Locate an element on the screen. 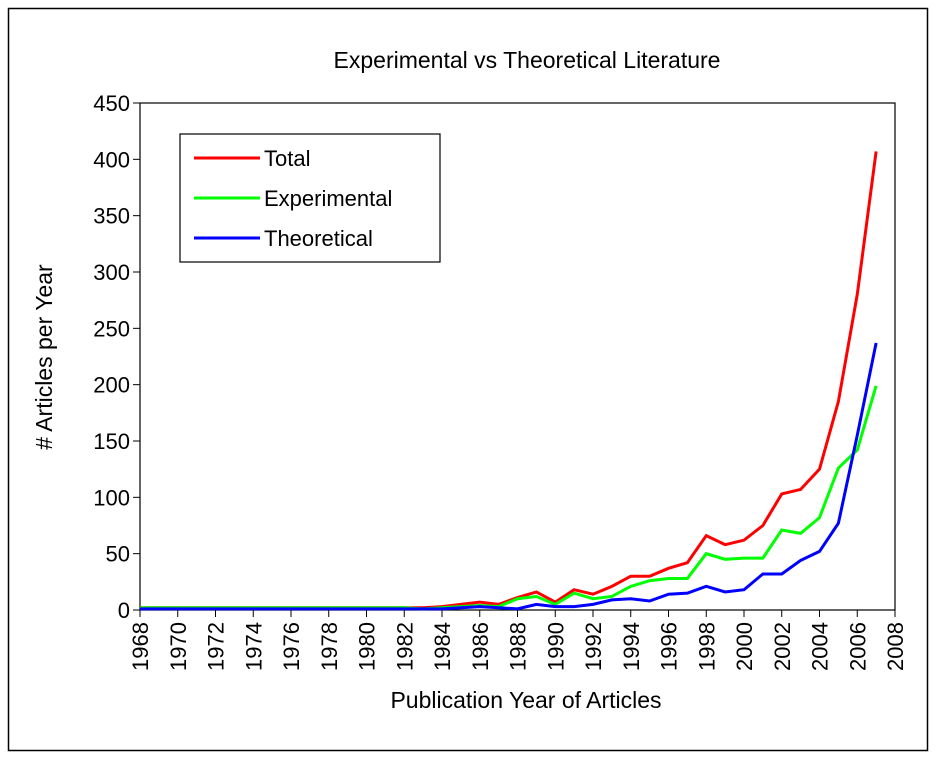 The width and height of the screenshot is (938, 765). x-tick-label: 1976 is located at coordinates (291, 646).